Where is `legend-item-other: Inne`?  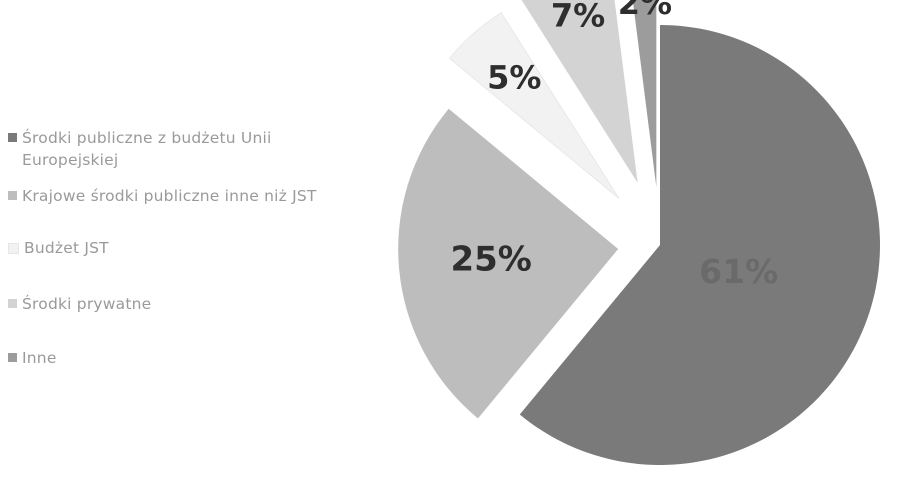 legend-item-other: Inne is located at coordinates (180, 358).